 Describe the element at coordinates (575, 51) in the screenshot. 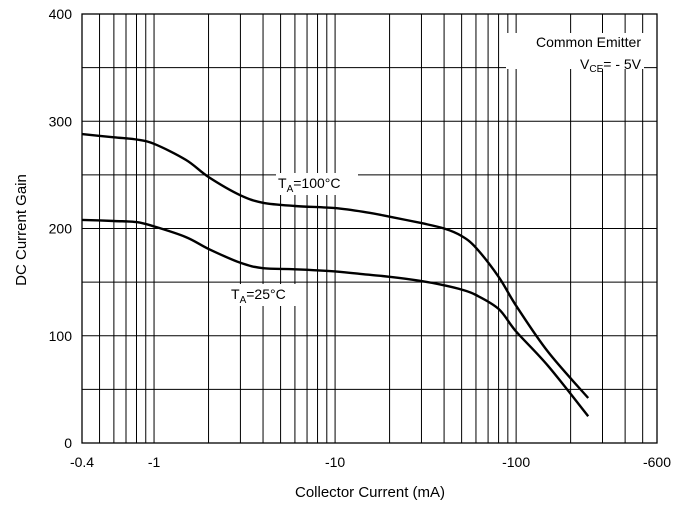

I see `annotation-box` at that location.